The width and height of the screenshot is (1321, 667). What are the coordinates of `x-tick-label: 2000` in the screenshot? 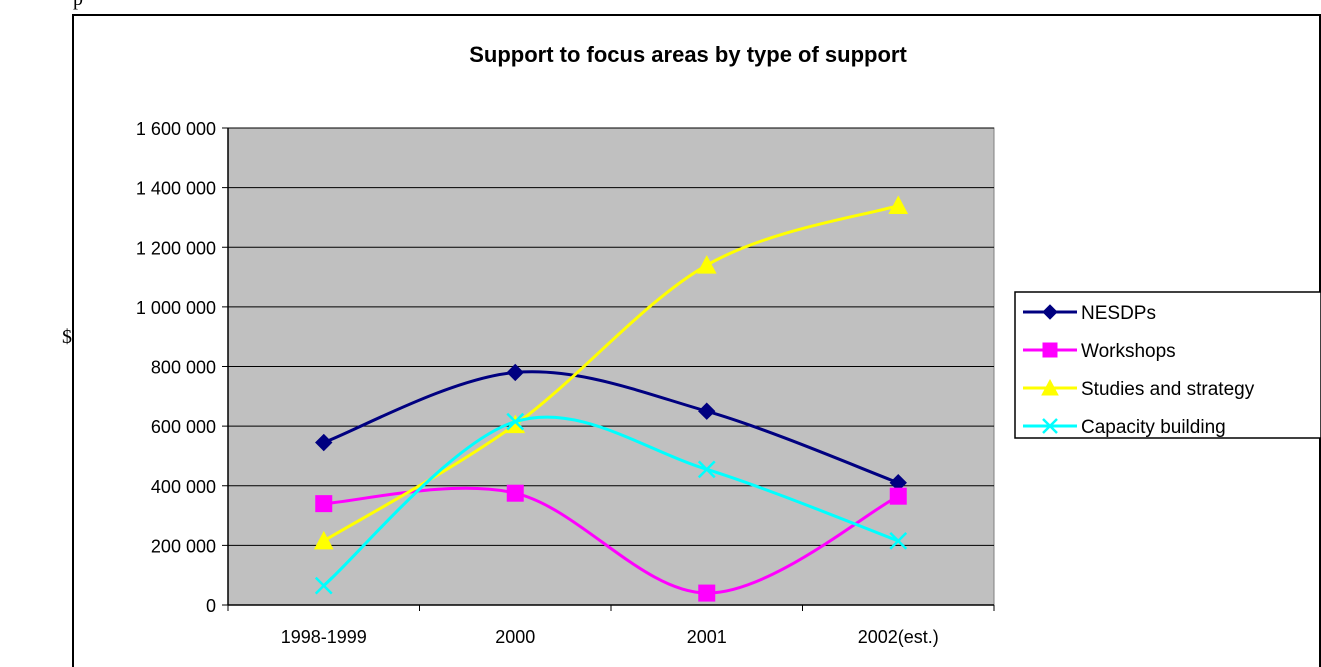 It's located at (515, 637).